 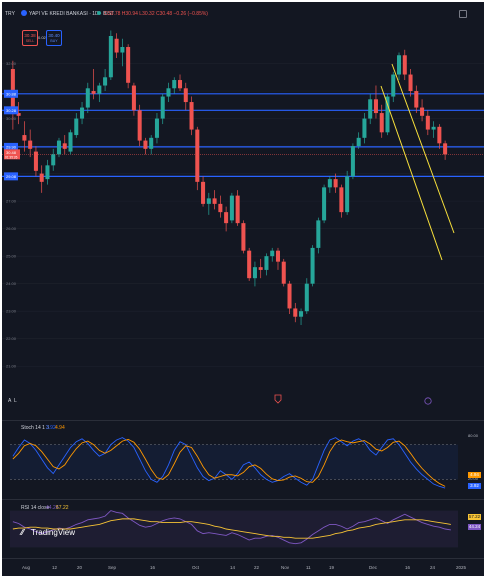 I want to click on level-price-label: 30.28, so click(x=11, y=110).